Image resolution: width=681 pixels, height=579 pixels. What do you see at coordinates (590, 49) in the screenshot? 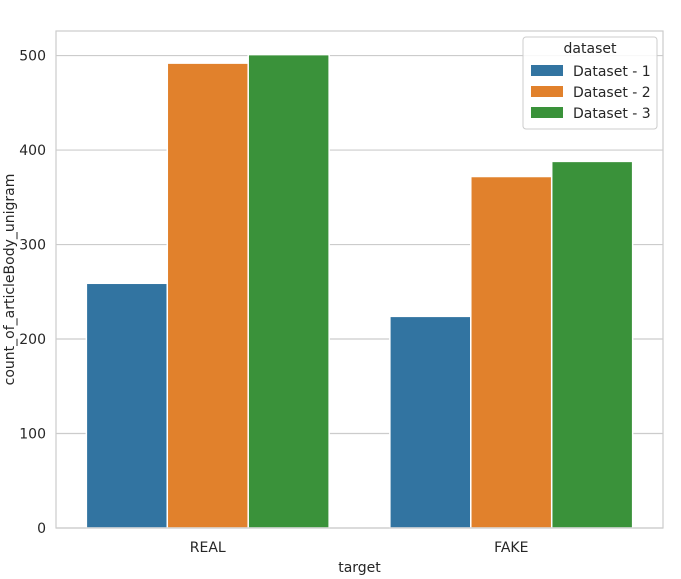
I see `legend-title: dataset` at bounding box center [590, 49].